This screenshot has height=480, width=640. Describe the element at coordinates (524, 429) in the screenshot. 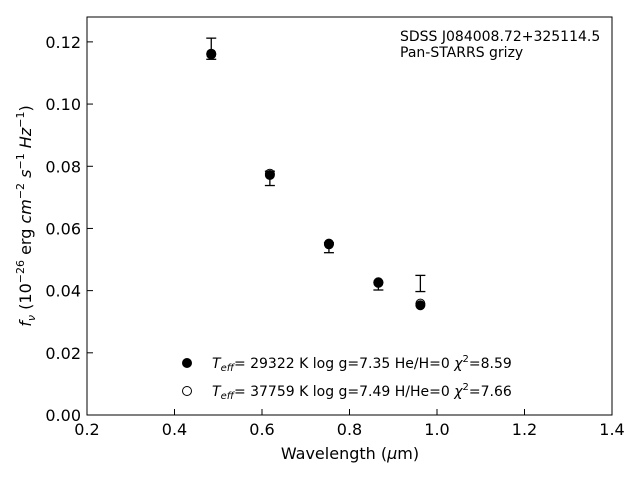

I see `x-tick-label: 1.2` at that location.